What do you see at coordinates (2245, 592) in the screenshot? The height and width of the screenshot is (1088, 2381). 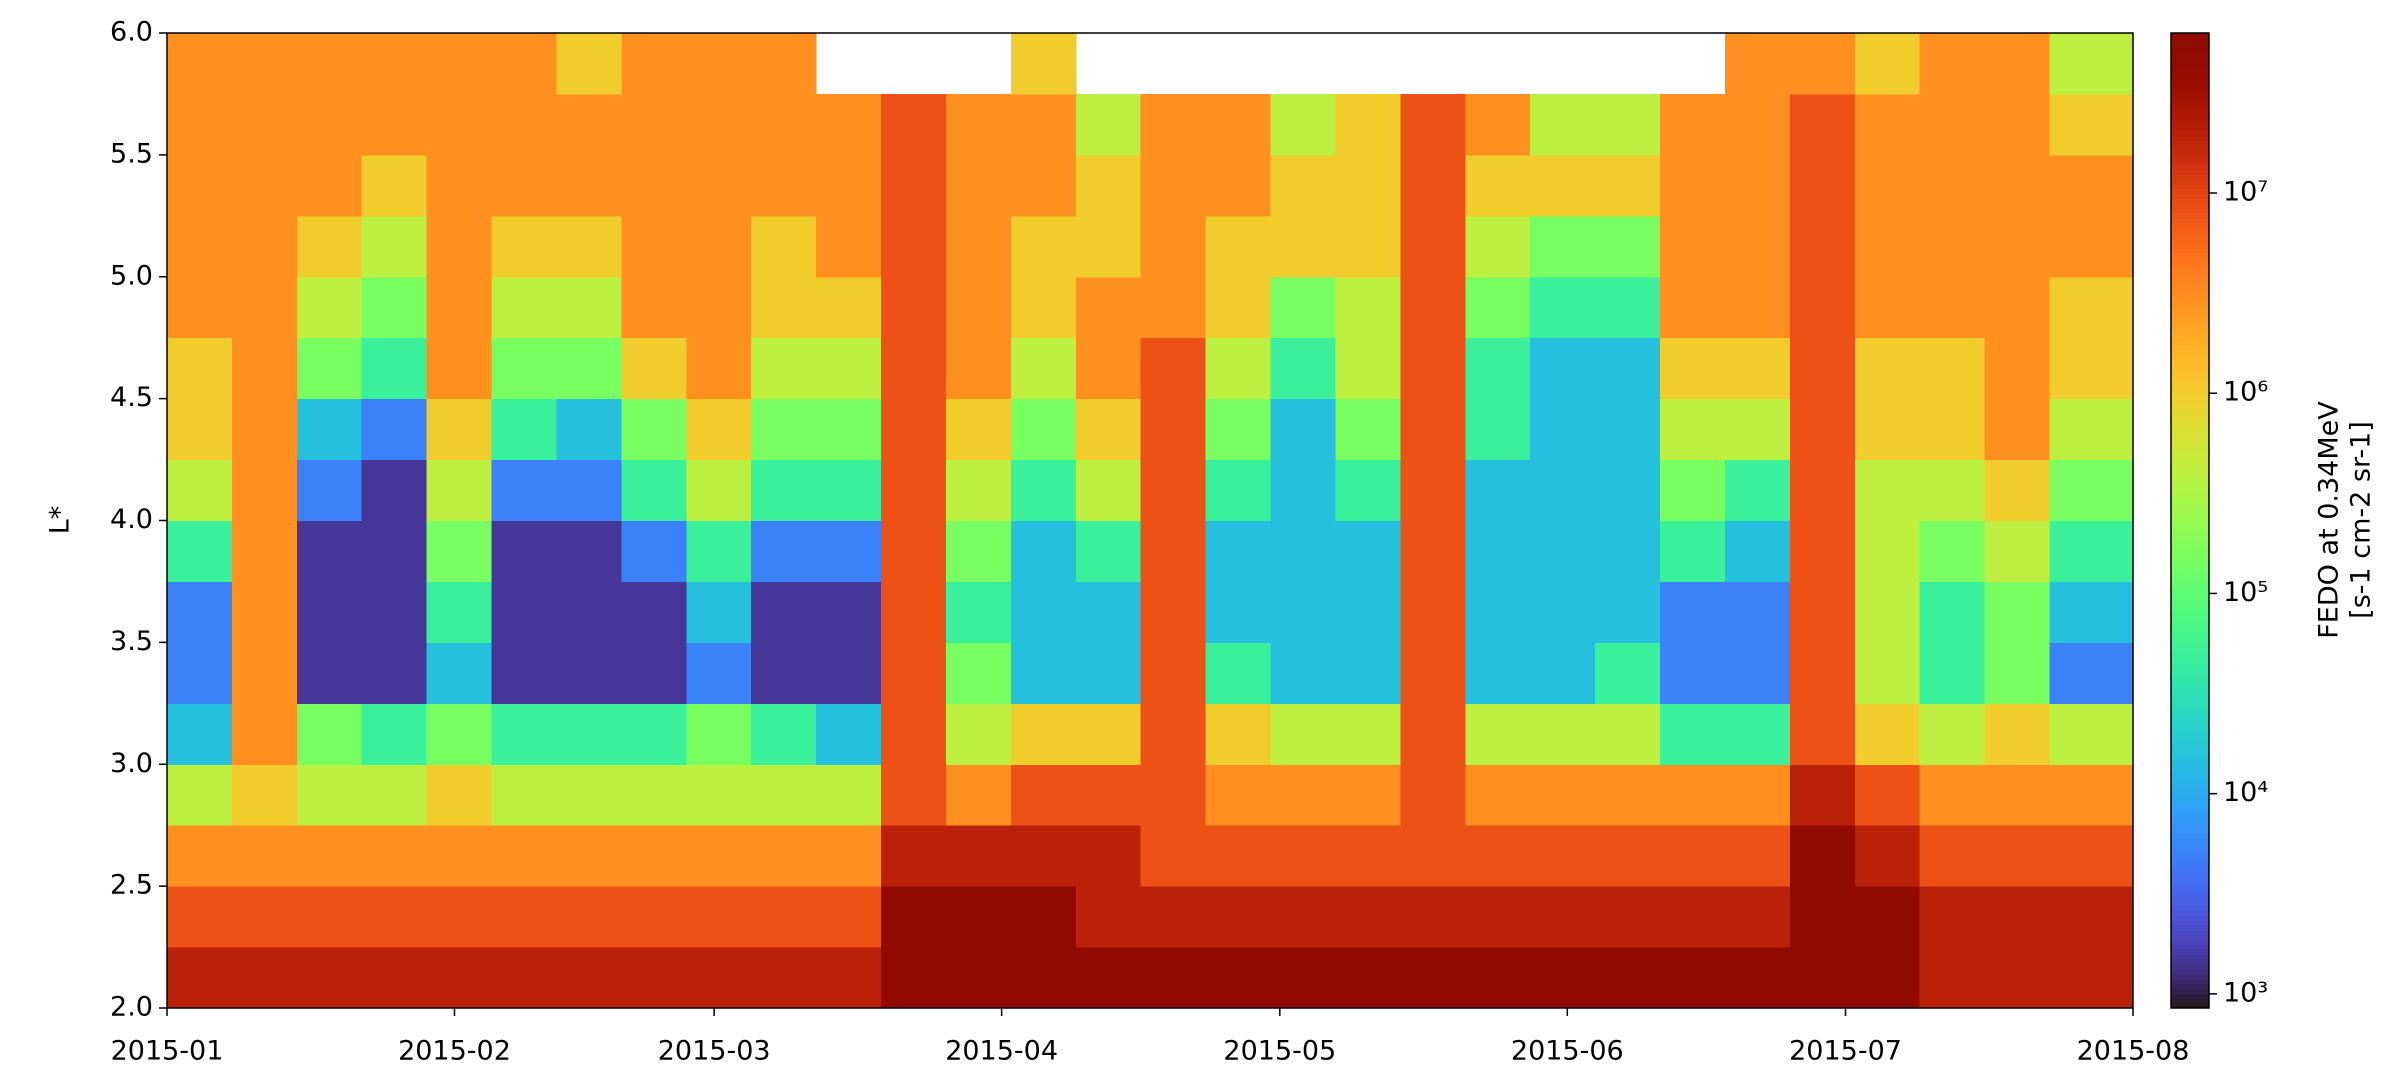 I see `colorbar-tick-label: 10⁵` at bounding box center [2245, 592].